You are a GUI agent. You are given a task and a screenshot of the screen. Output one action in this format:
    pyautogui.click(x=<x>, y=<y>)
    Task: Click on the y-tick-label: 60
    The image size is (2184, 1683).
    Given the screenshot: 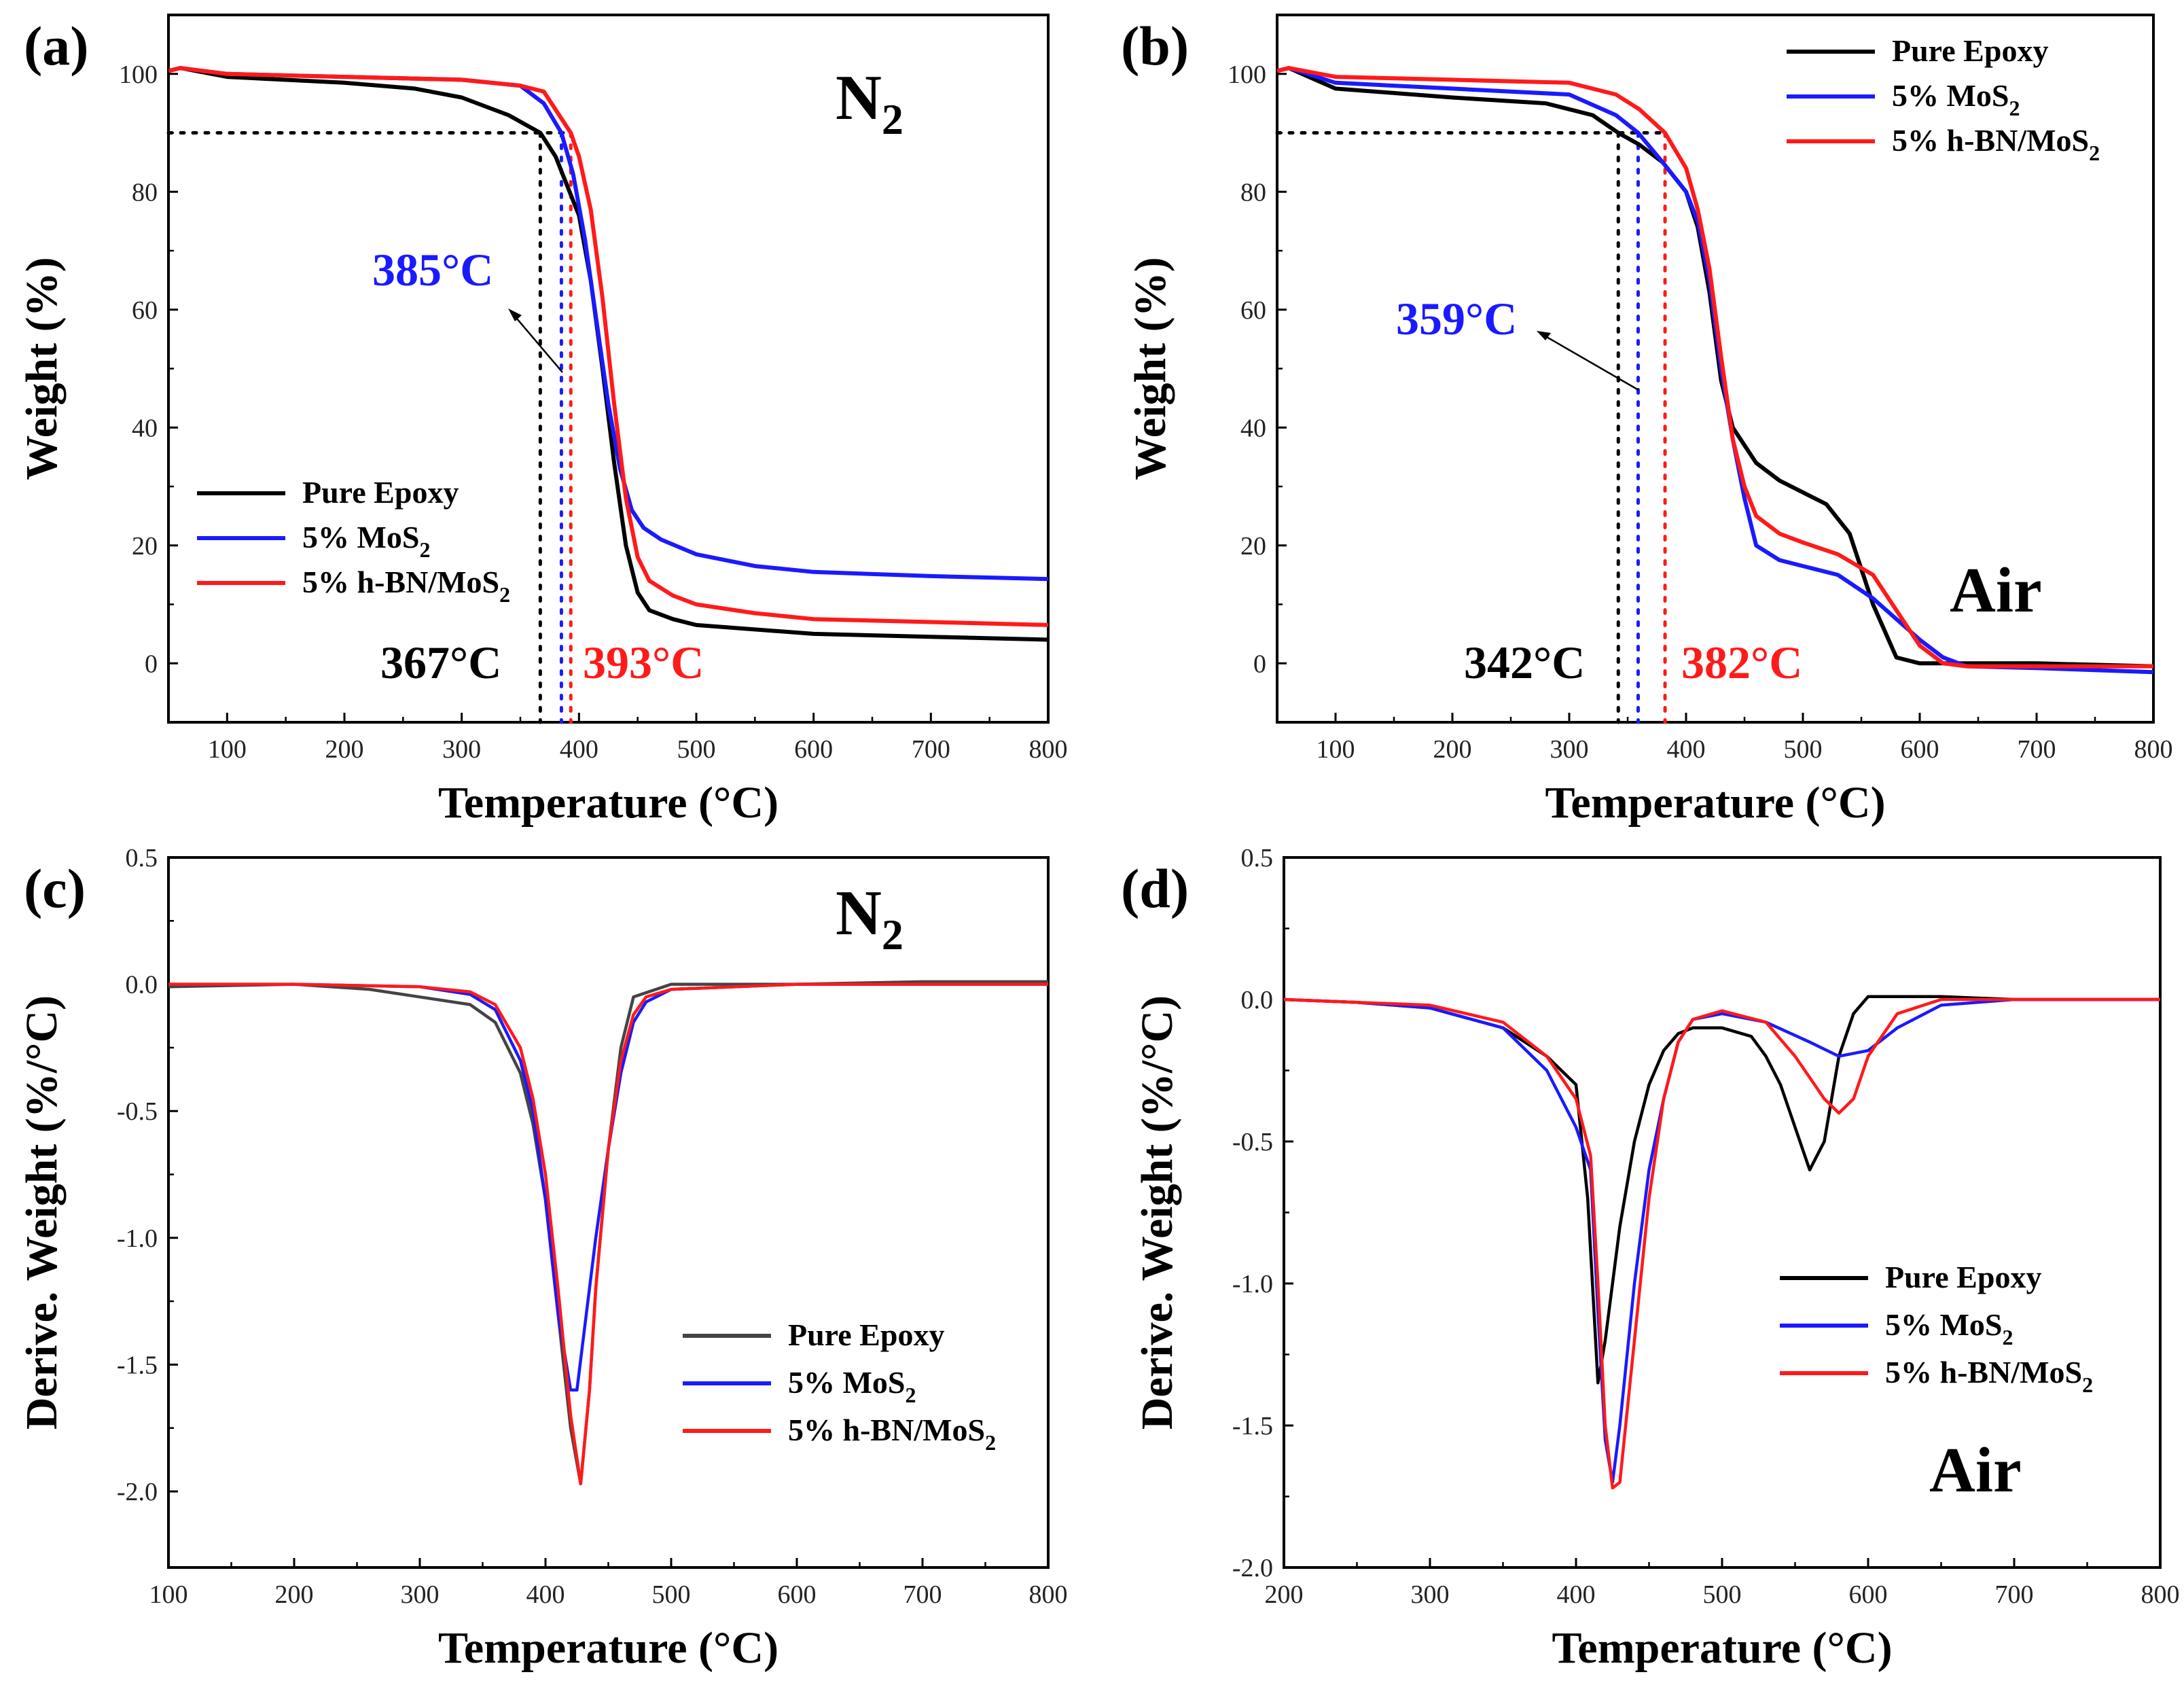 What is the action you would take?
    pyautogui.click(x=1253, y=310)
    